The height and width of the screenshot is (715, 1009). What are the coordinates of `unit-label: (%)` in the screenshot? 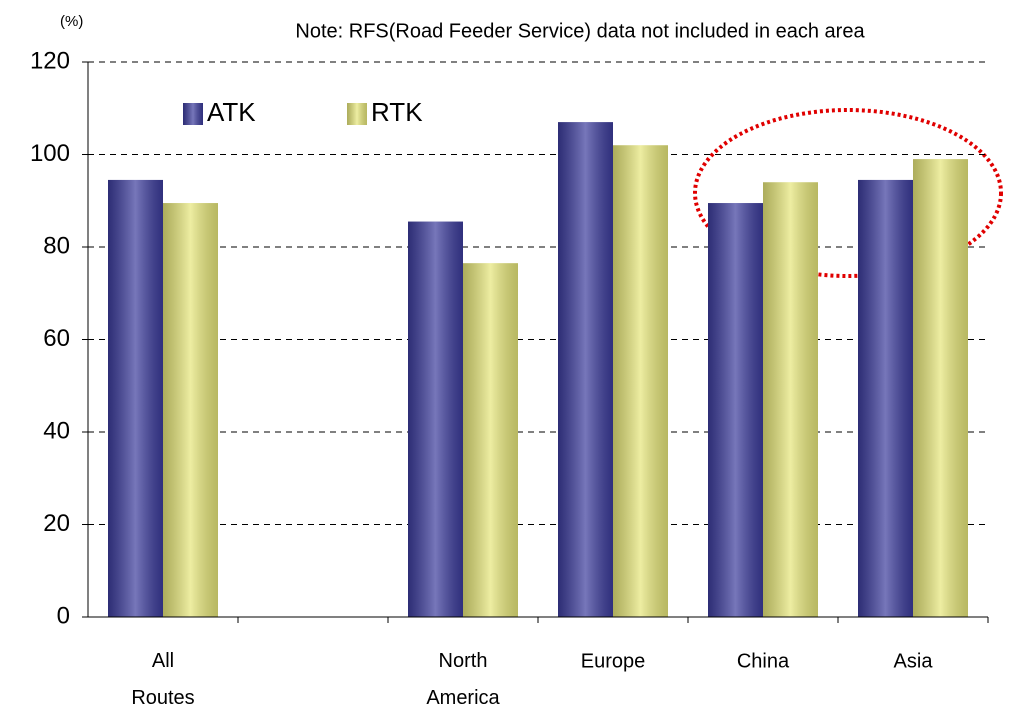 It's located at (71, 21).